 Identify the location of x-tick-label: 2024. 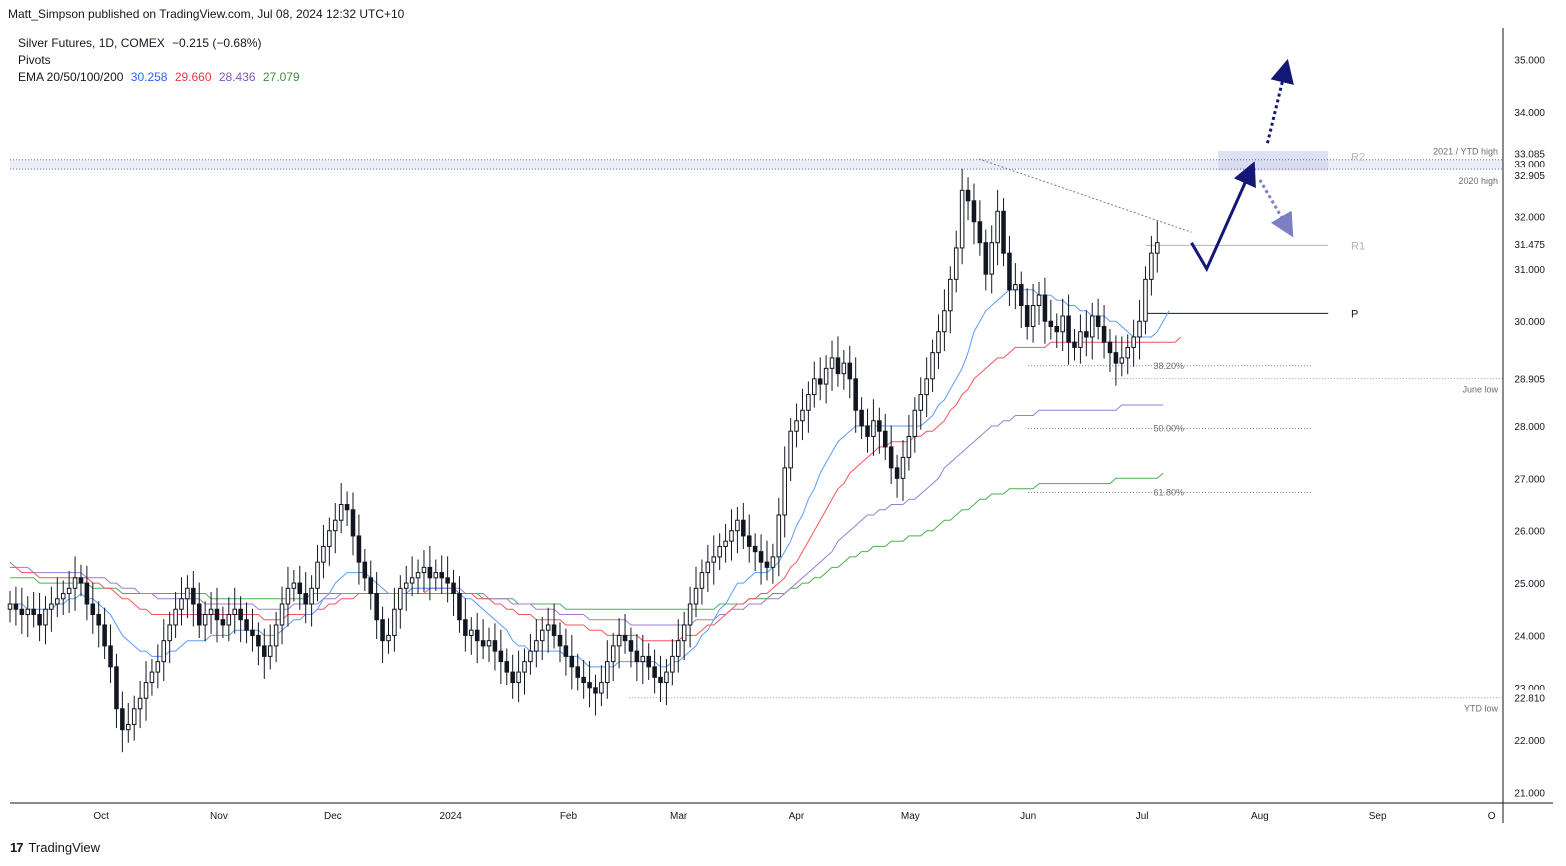
(451, 816).